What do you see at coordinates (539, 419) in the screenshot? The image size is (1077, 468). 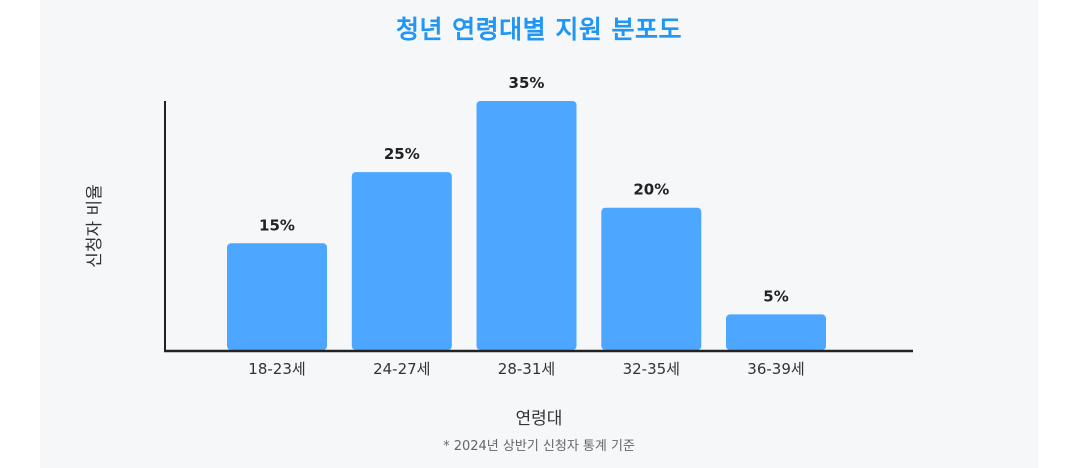 I see `x-axis-title: 연령대` at bounding box center [539, 419].